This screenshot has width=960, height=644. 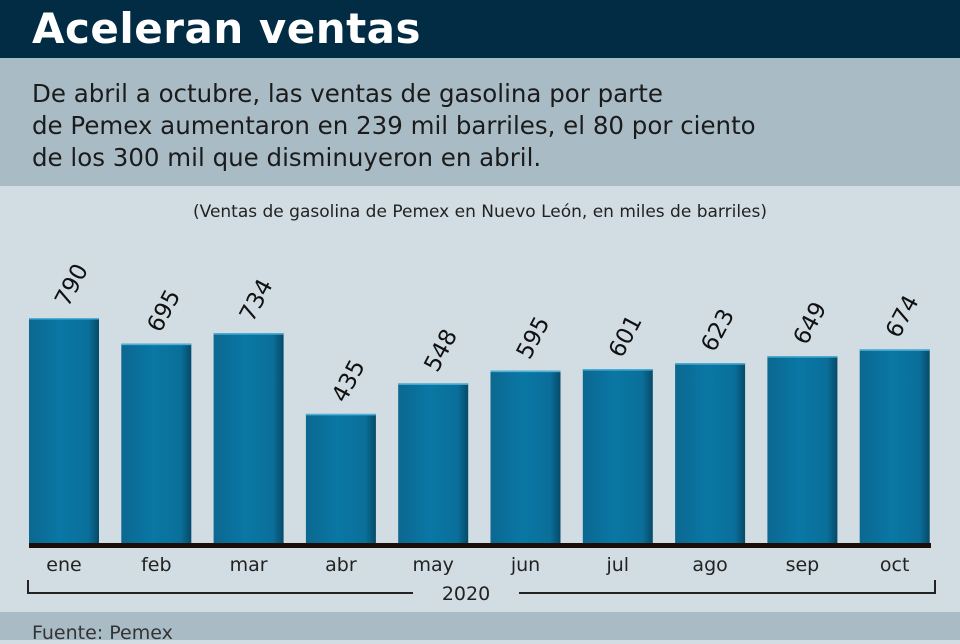 What do you see at coordinates (63, 565) in the screenshot?
I see `x-tick-ene: ene` at bounding box center [63, 565].